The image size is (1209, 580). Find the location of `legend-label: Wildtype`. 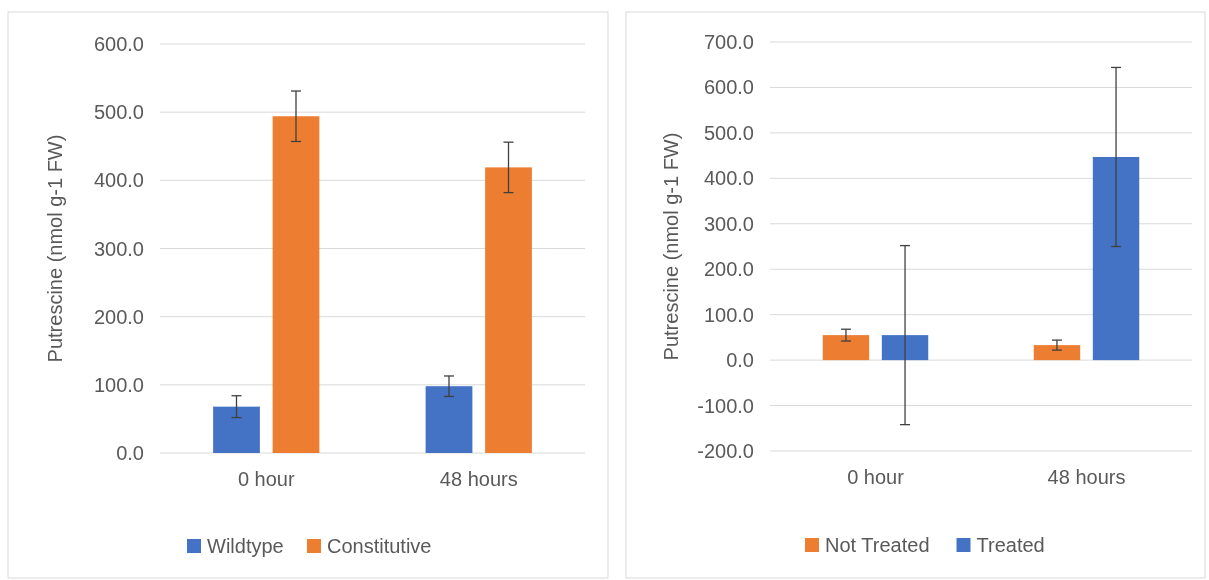

legend-label: Wildtype is located at coordinates (245, 546).